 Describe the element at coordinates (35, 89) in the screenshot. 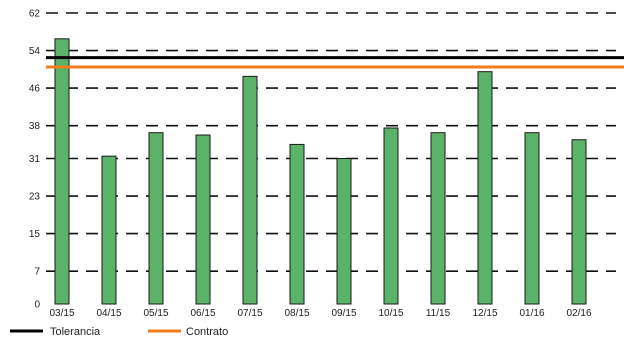

I see `y-tick-label: 46` at that location.